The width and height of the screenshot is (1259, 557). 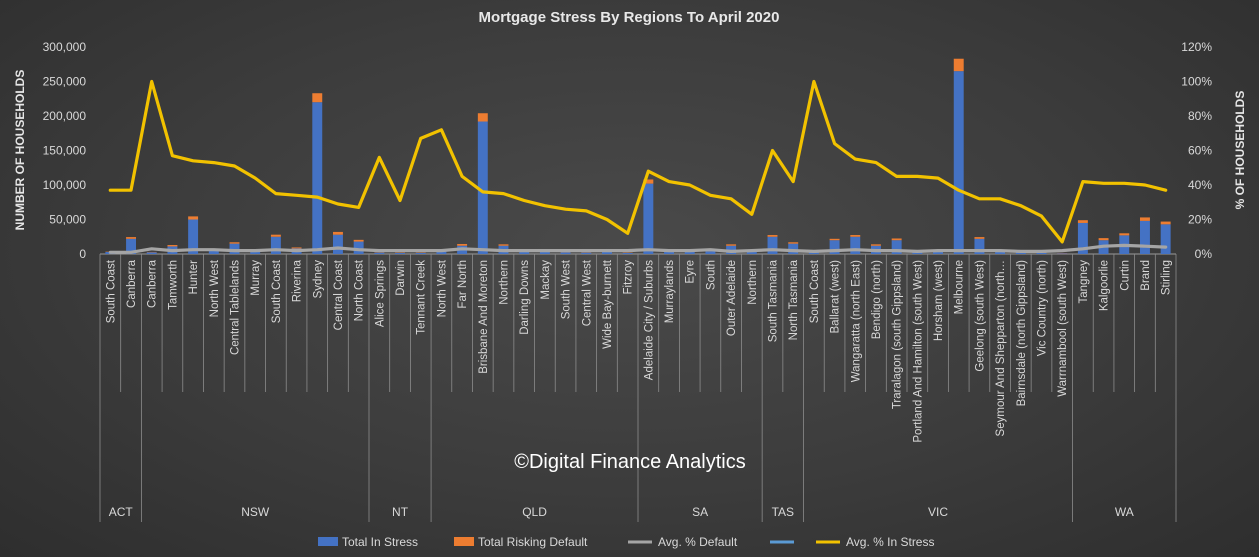 What do you see at coordinates (65, 185) in the screenshot?
I see `y-tick-label: 100,000` at bounding box center [65, 185].